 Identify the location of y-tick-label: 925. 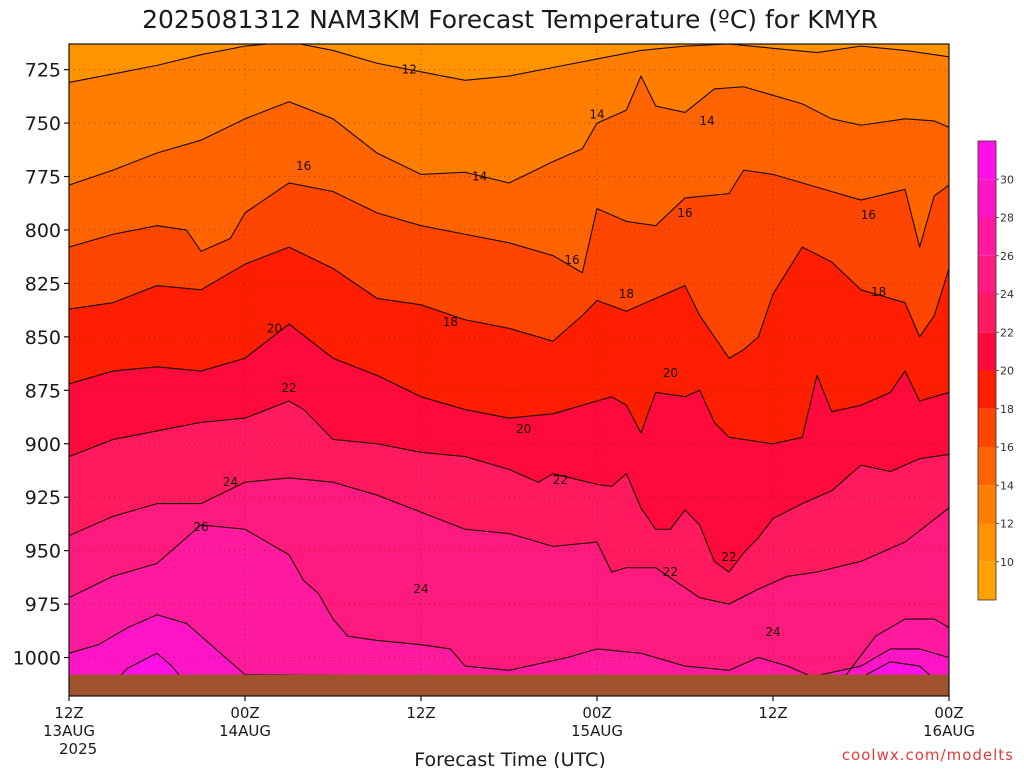
(43, 498).